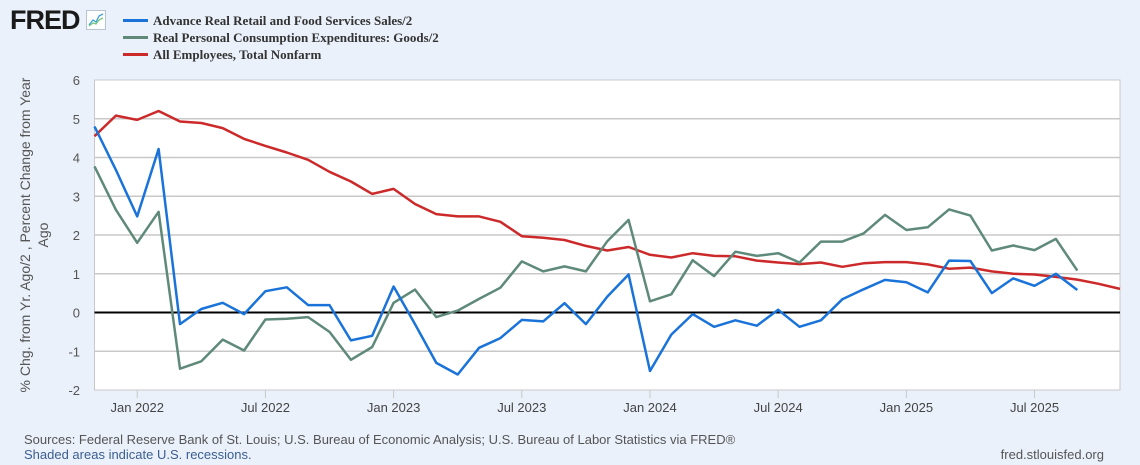 The height and width of the screenshot is (465, 1140). Describe the element at coordinates (74, 351) in the screenshot. I see `y-tick-label: -1` at that location.